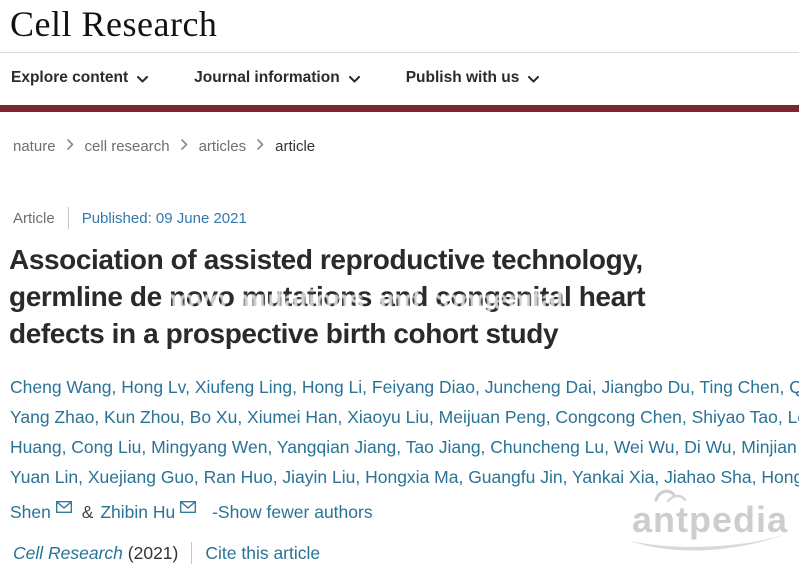 The height and width of the screenshot is (568, 799). I want to click on accent-bar, so click(399, 108).